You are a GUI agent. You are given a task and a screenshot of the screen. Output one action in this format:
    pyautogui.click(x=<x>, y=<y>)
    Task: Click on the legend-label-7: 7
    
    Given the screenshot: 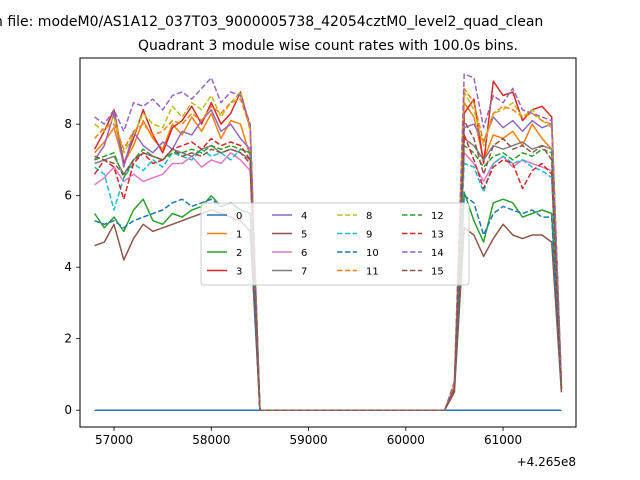 What is the action you would take?
    pyautogui.click(x=304, y=272)
    